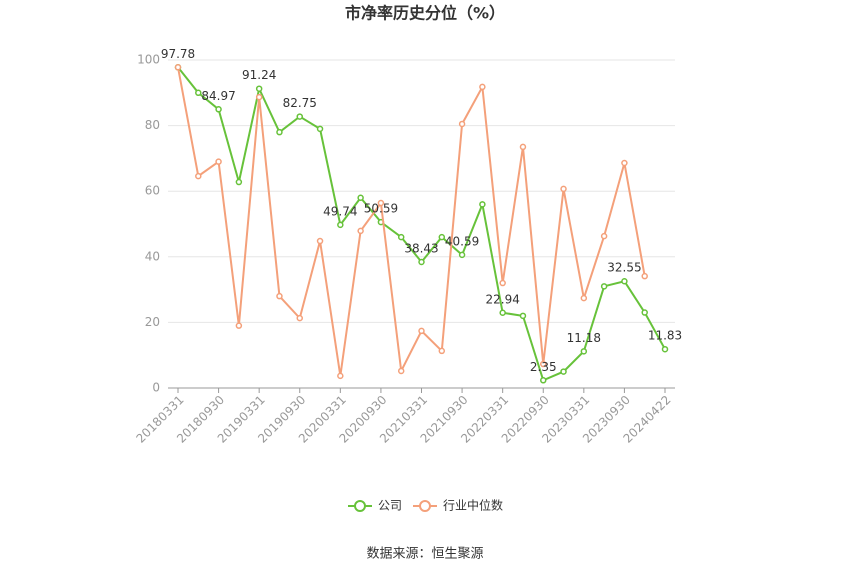 This screenshot has width=850, height=575. Describe the element at coordinates (156, 388) in the screenshot. I see `y-tick-label: 0` at that location.